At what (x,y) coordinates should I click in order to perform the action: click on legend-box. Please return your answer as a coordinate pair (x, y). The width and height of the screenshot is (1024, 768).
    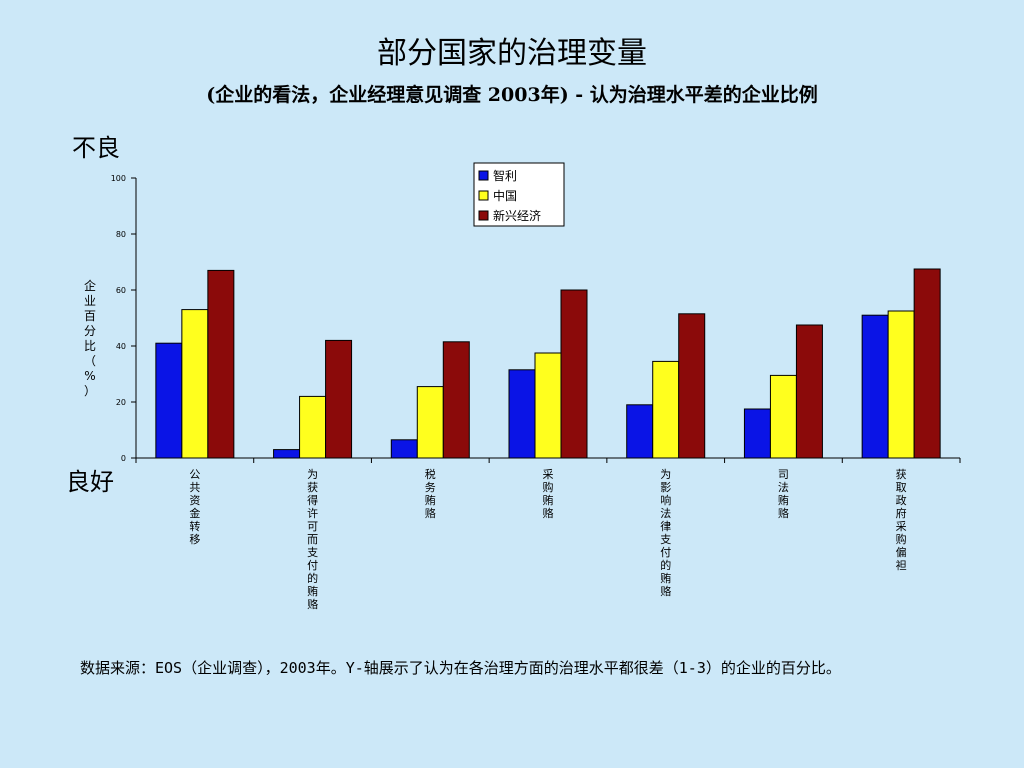
    Looking at the image, I should click on (519, 194).